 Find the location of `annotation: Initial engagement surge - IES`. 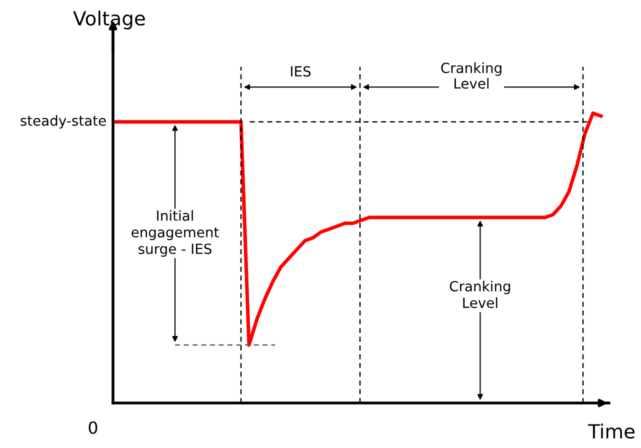

annotation: Initial engagement surge - IES is located at coordinates (175, 233).